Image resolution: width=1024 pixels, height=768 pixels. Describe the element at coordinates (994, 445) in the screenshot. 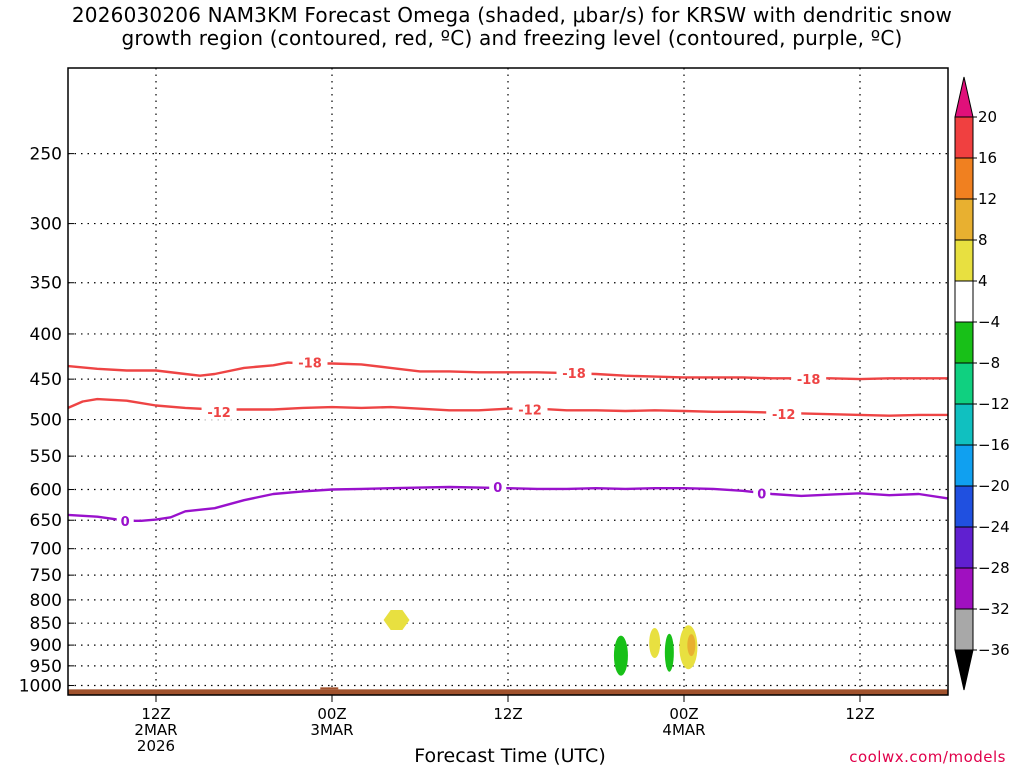

I see `colorbar-tick-label-8: −16` at that location.